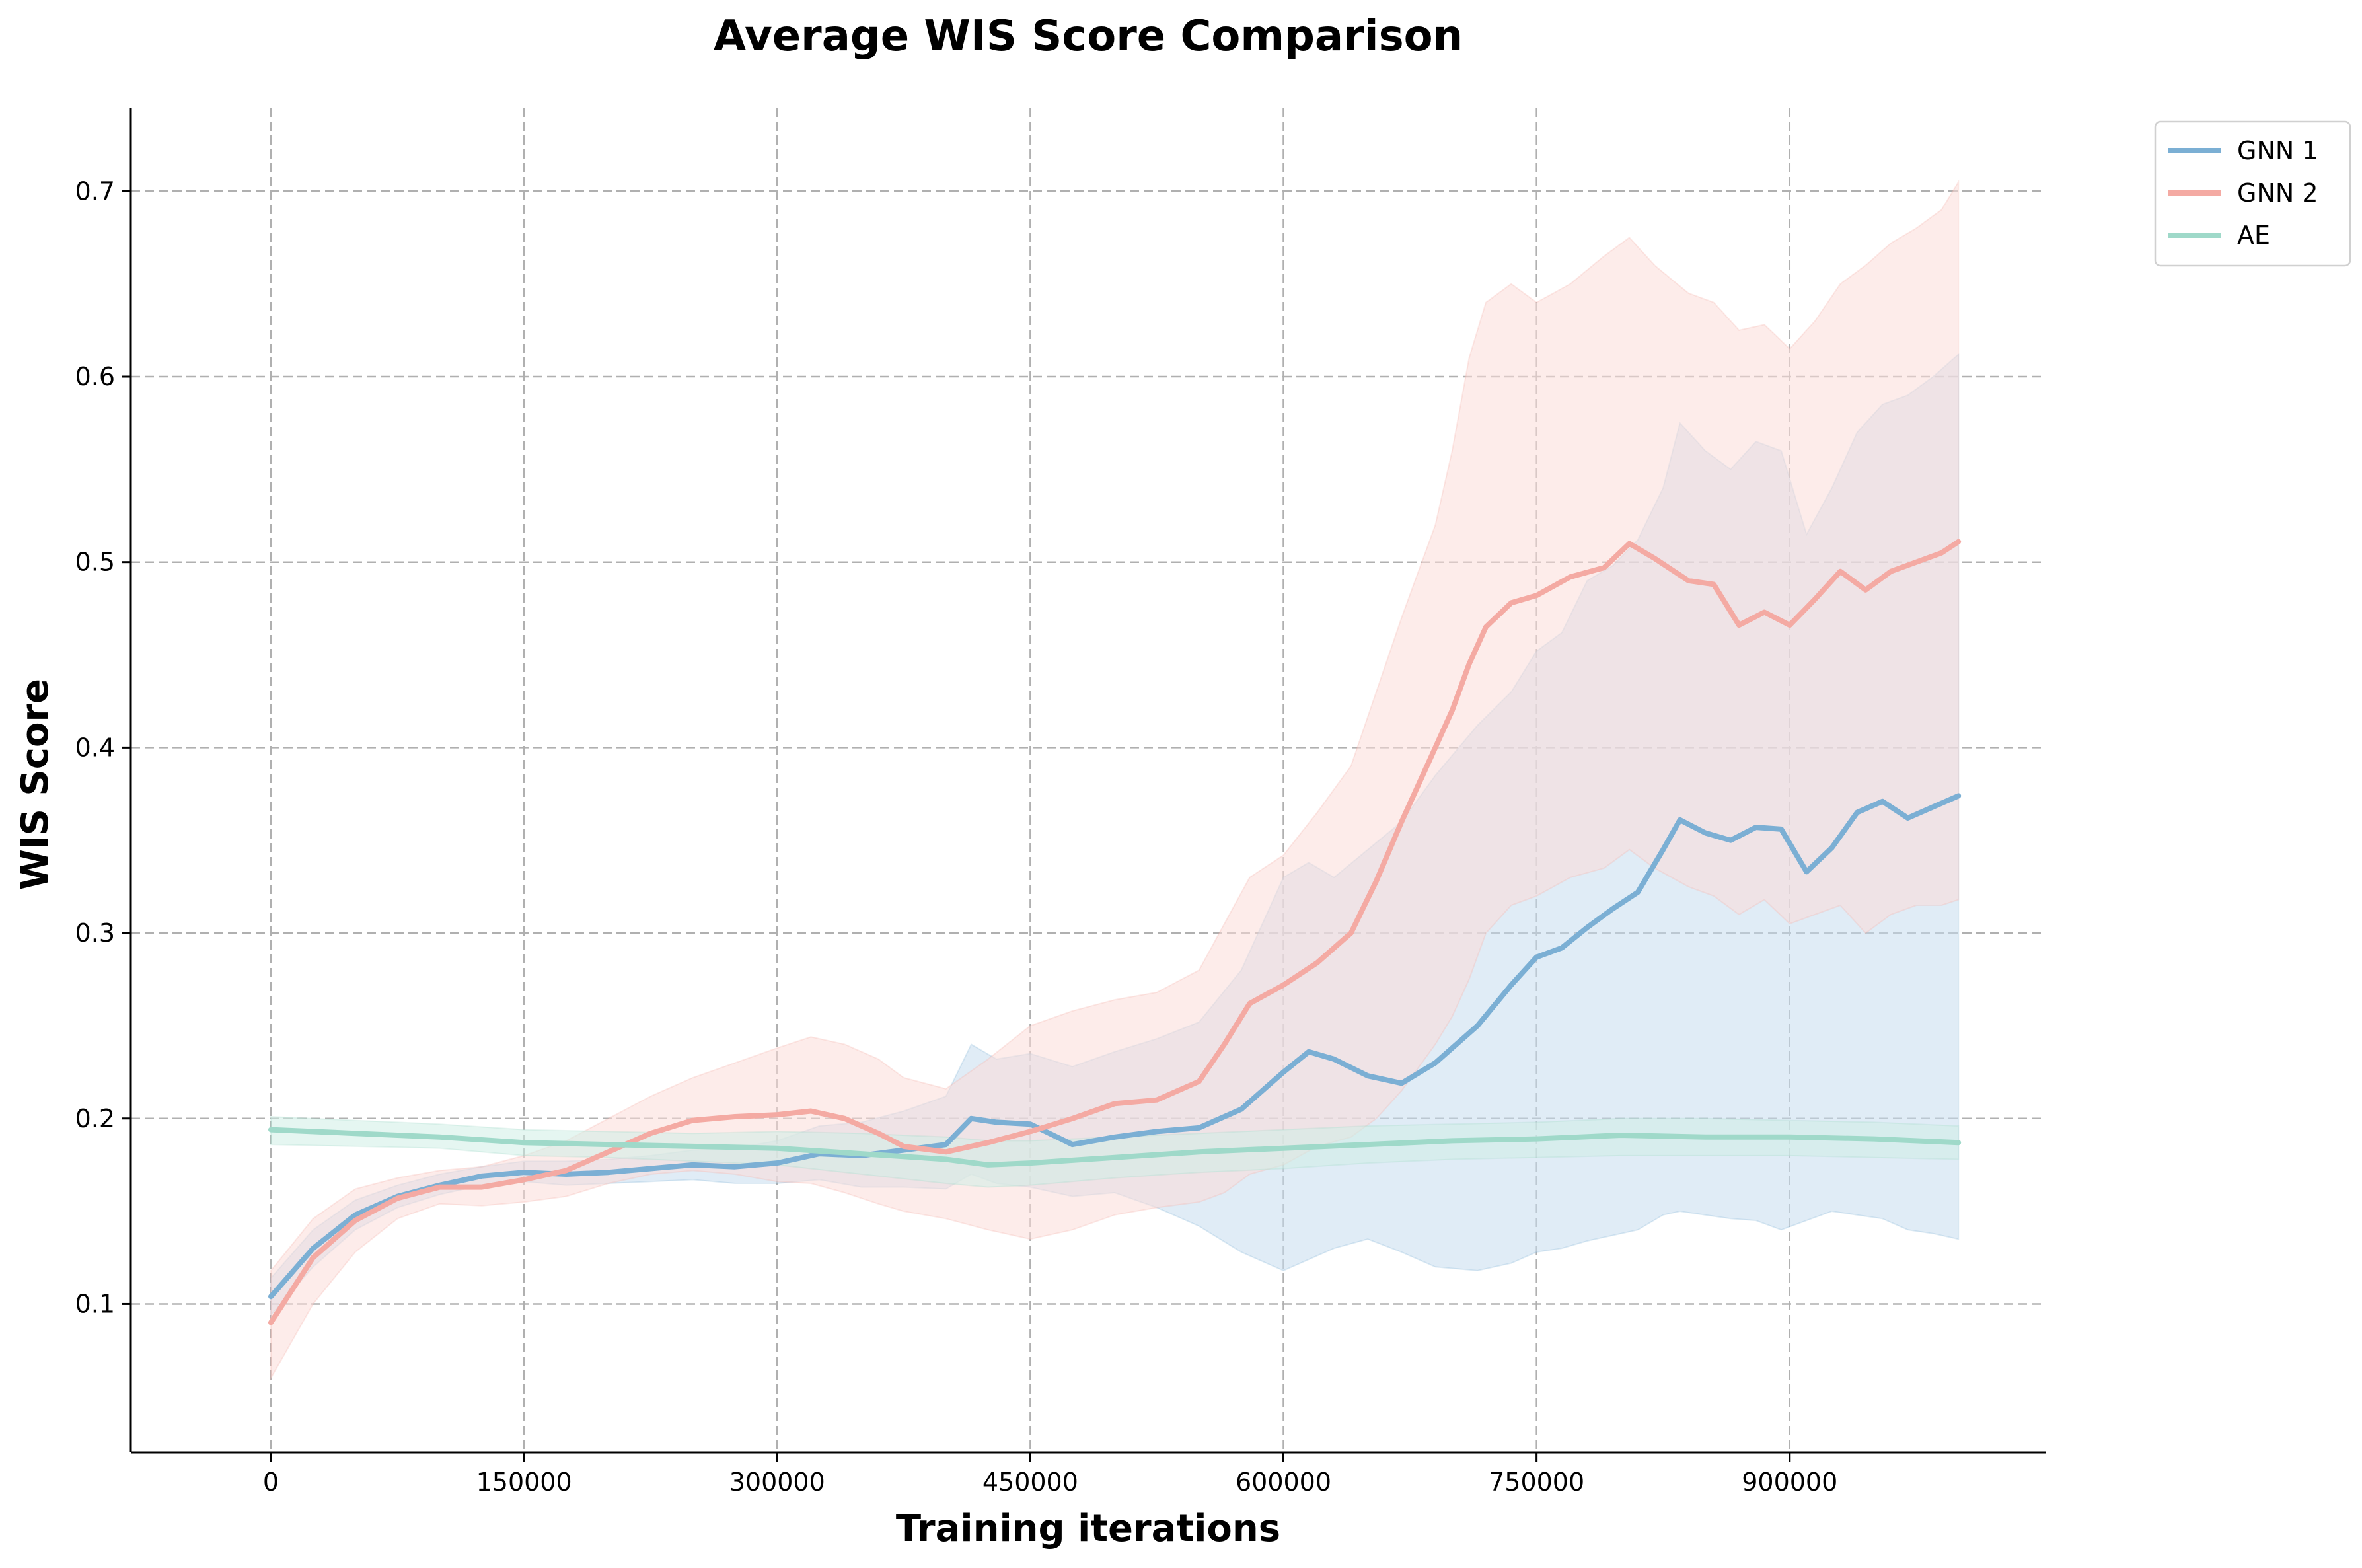 The image size is (2362, 1568). I want to click on legend-label: GNN 1, so click(2277, 150).